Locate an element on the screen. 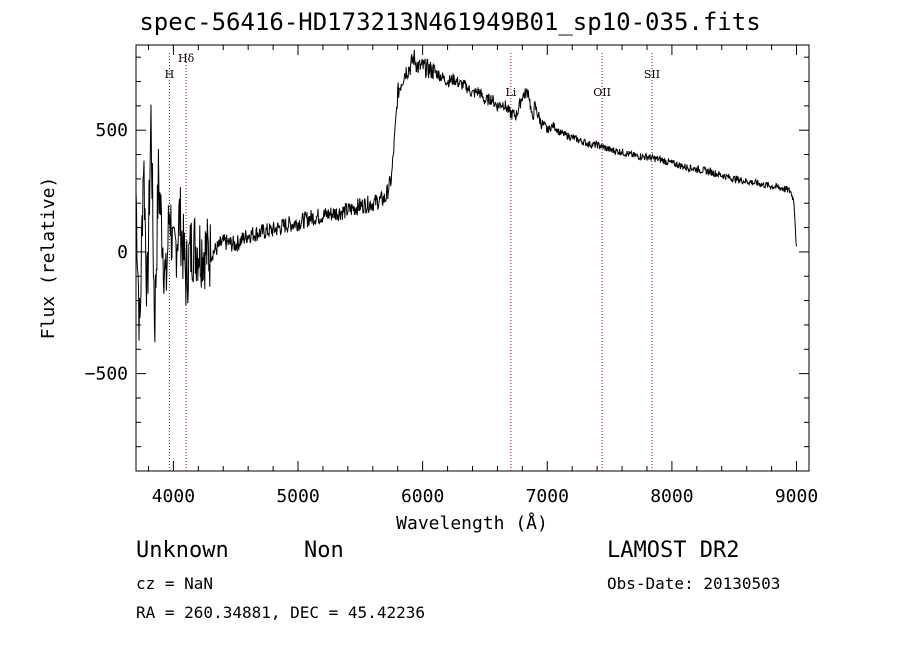  coordinates: RA = 260.34881, DEC = 45.42236 is located at coordinates (280, 612).